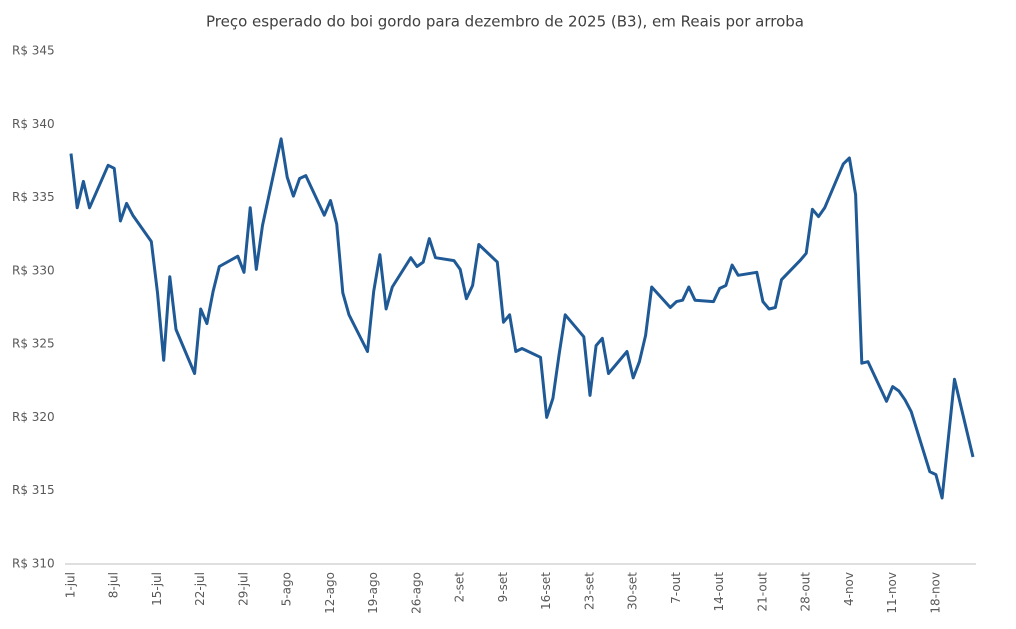 Image resolution: width=1016 pixels, height=629 pixels. I want to click on x-tick-label: 12-ago, so click(330, 593).